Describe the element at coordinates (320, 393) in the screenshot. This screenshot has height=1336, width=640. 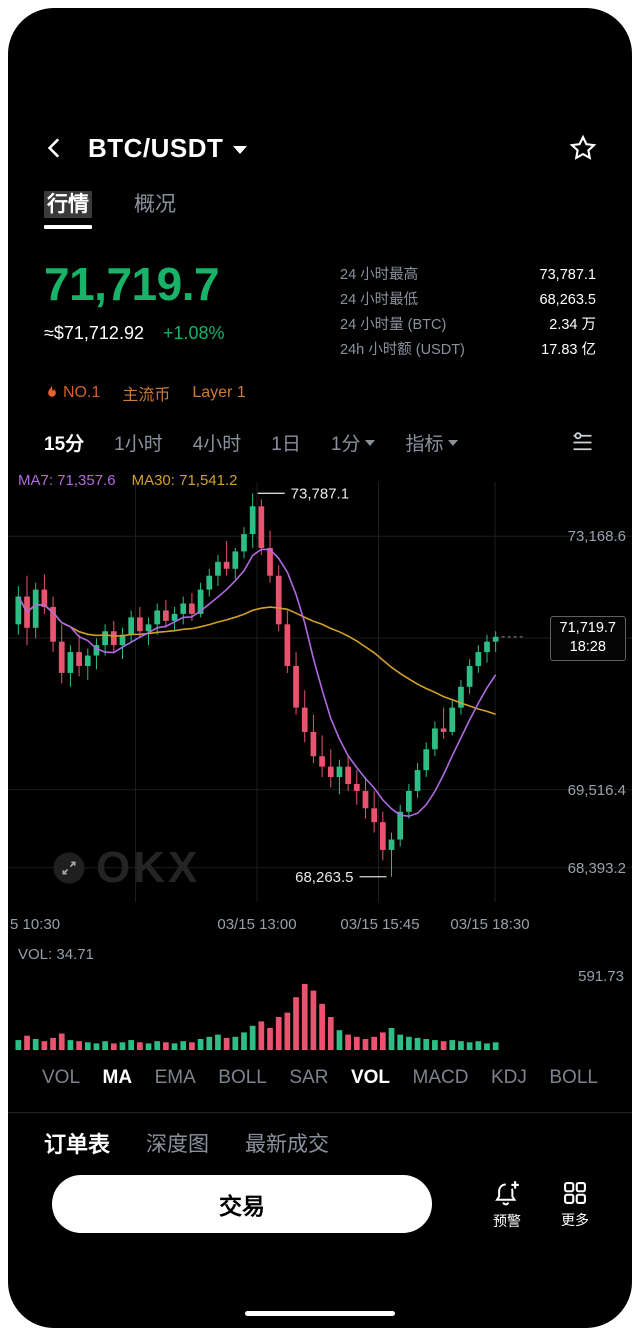
I see `badges-row: NO.1 主流币 Layer 1` at that location.